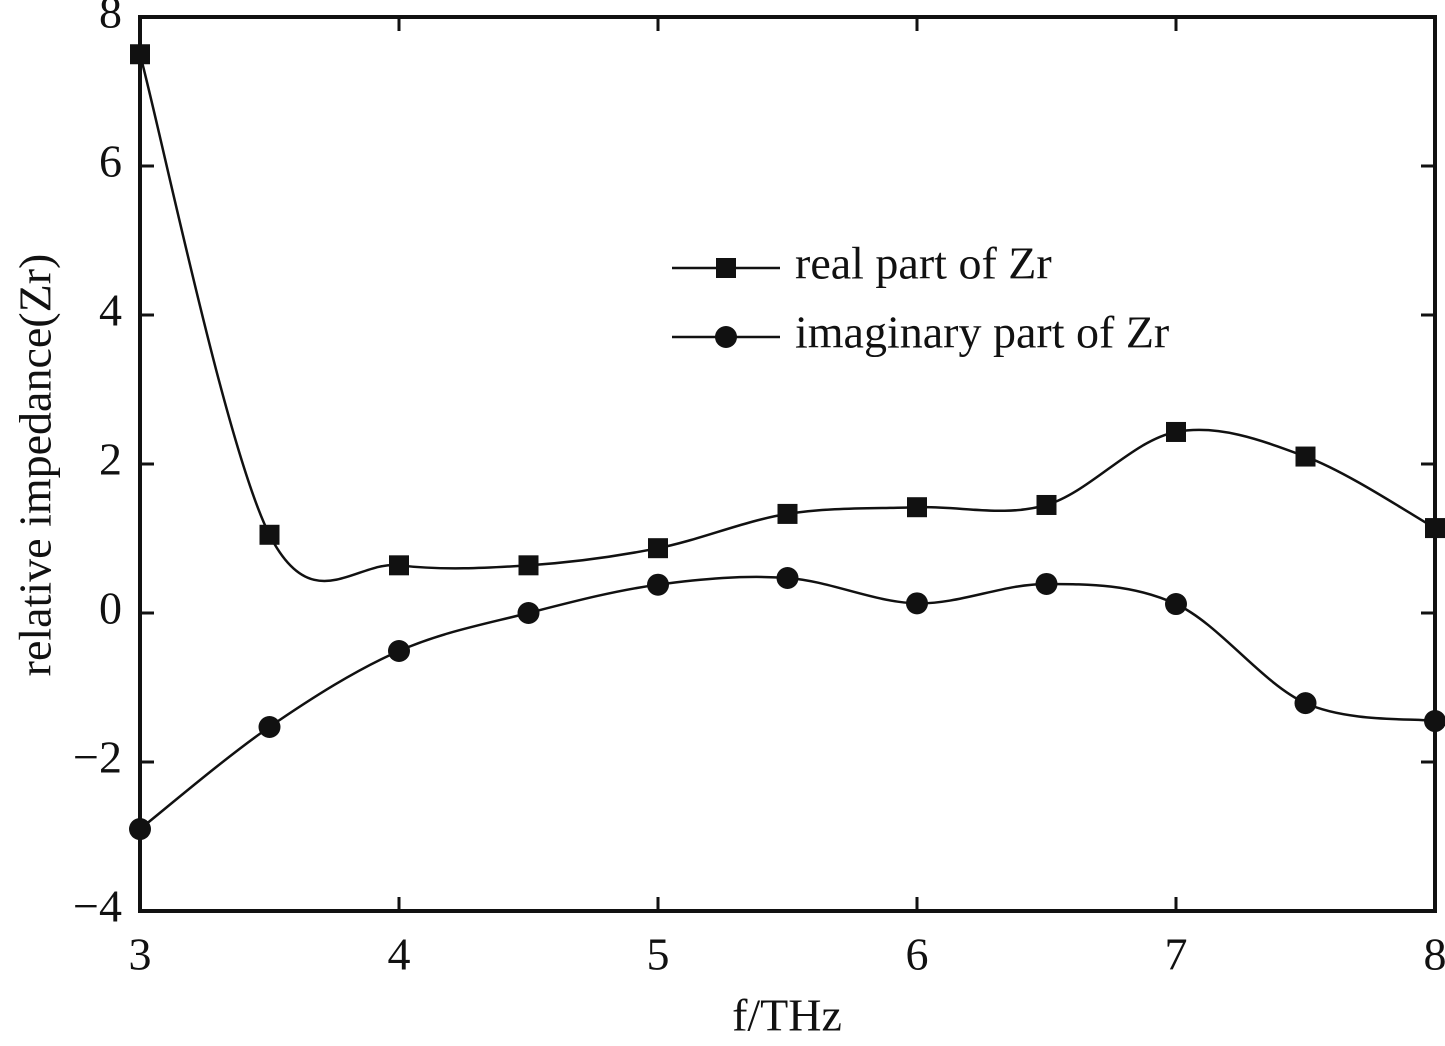 The image size is (1445, 1046). What do you see at coordinates (140, 954) in the screenshot?
I see `x-tick-label: 3` at bounding box center [140, 954].